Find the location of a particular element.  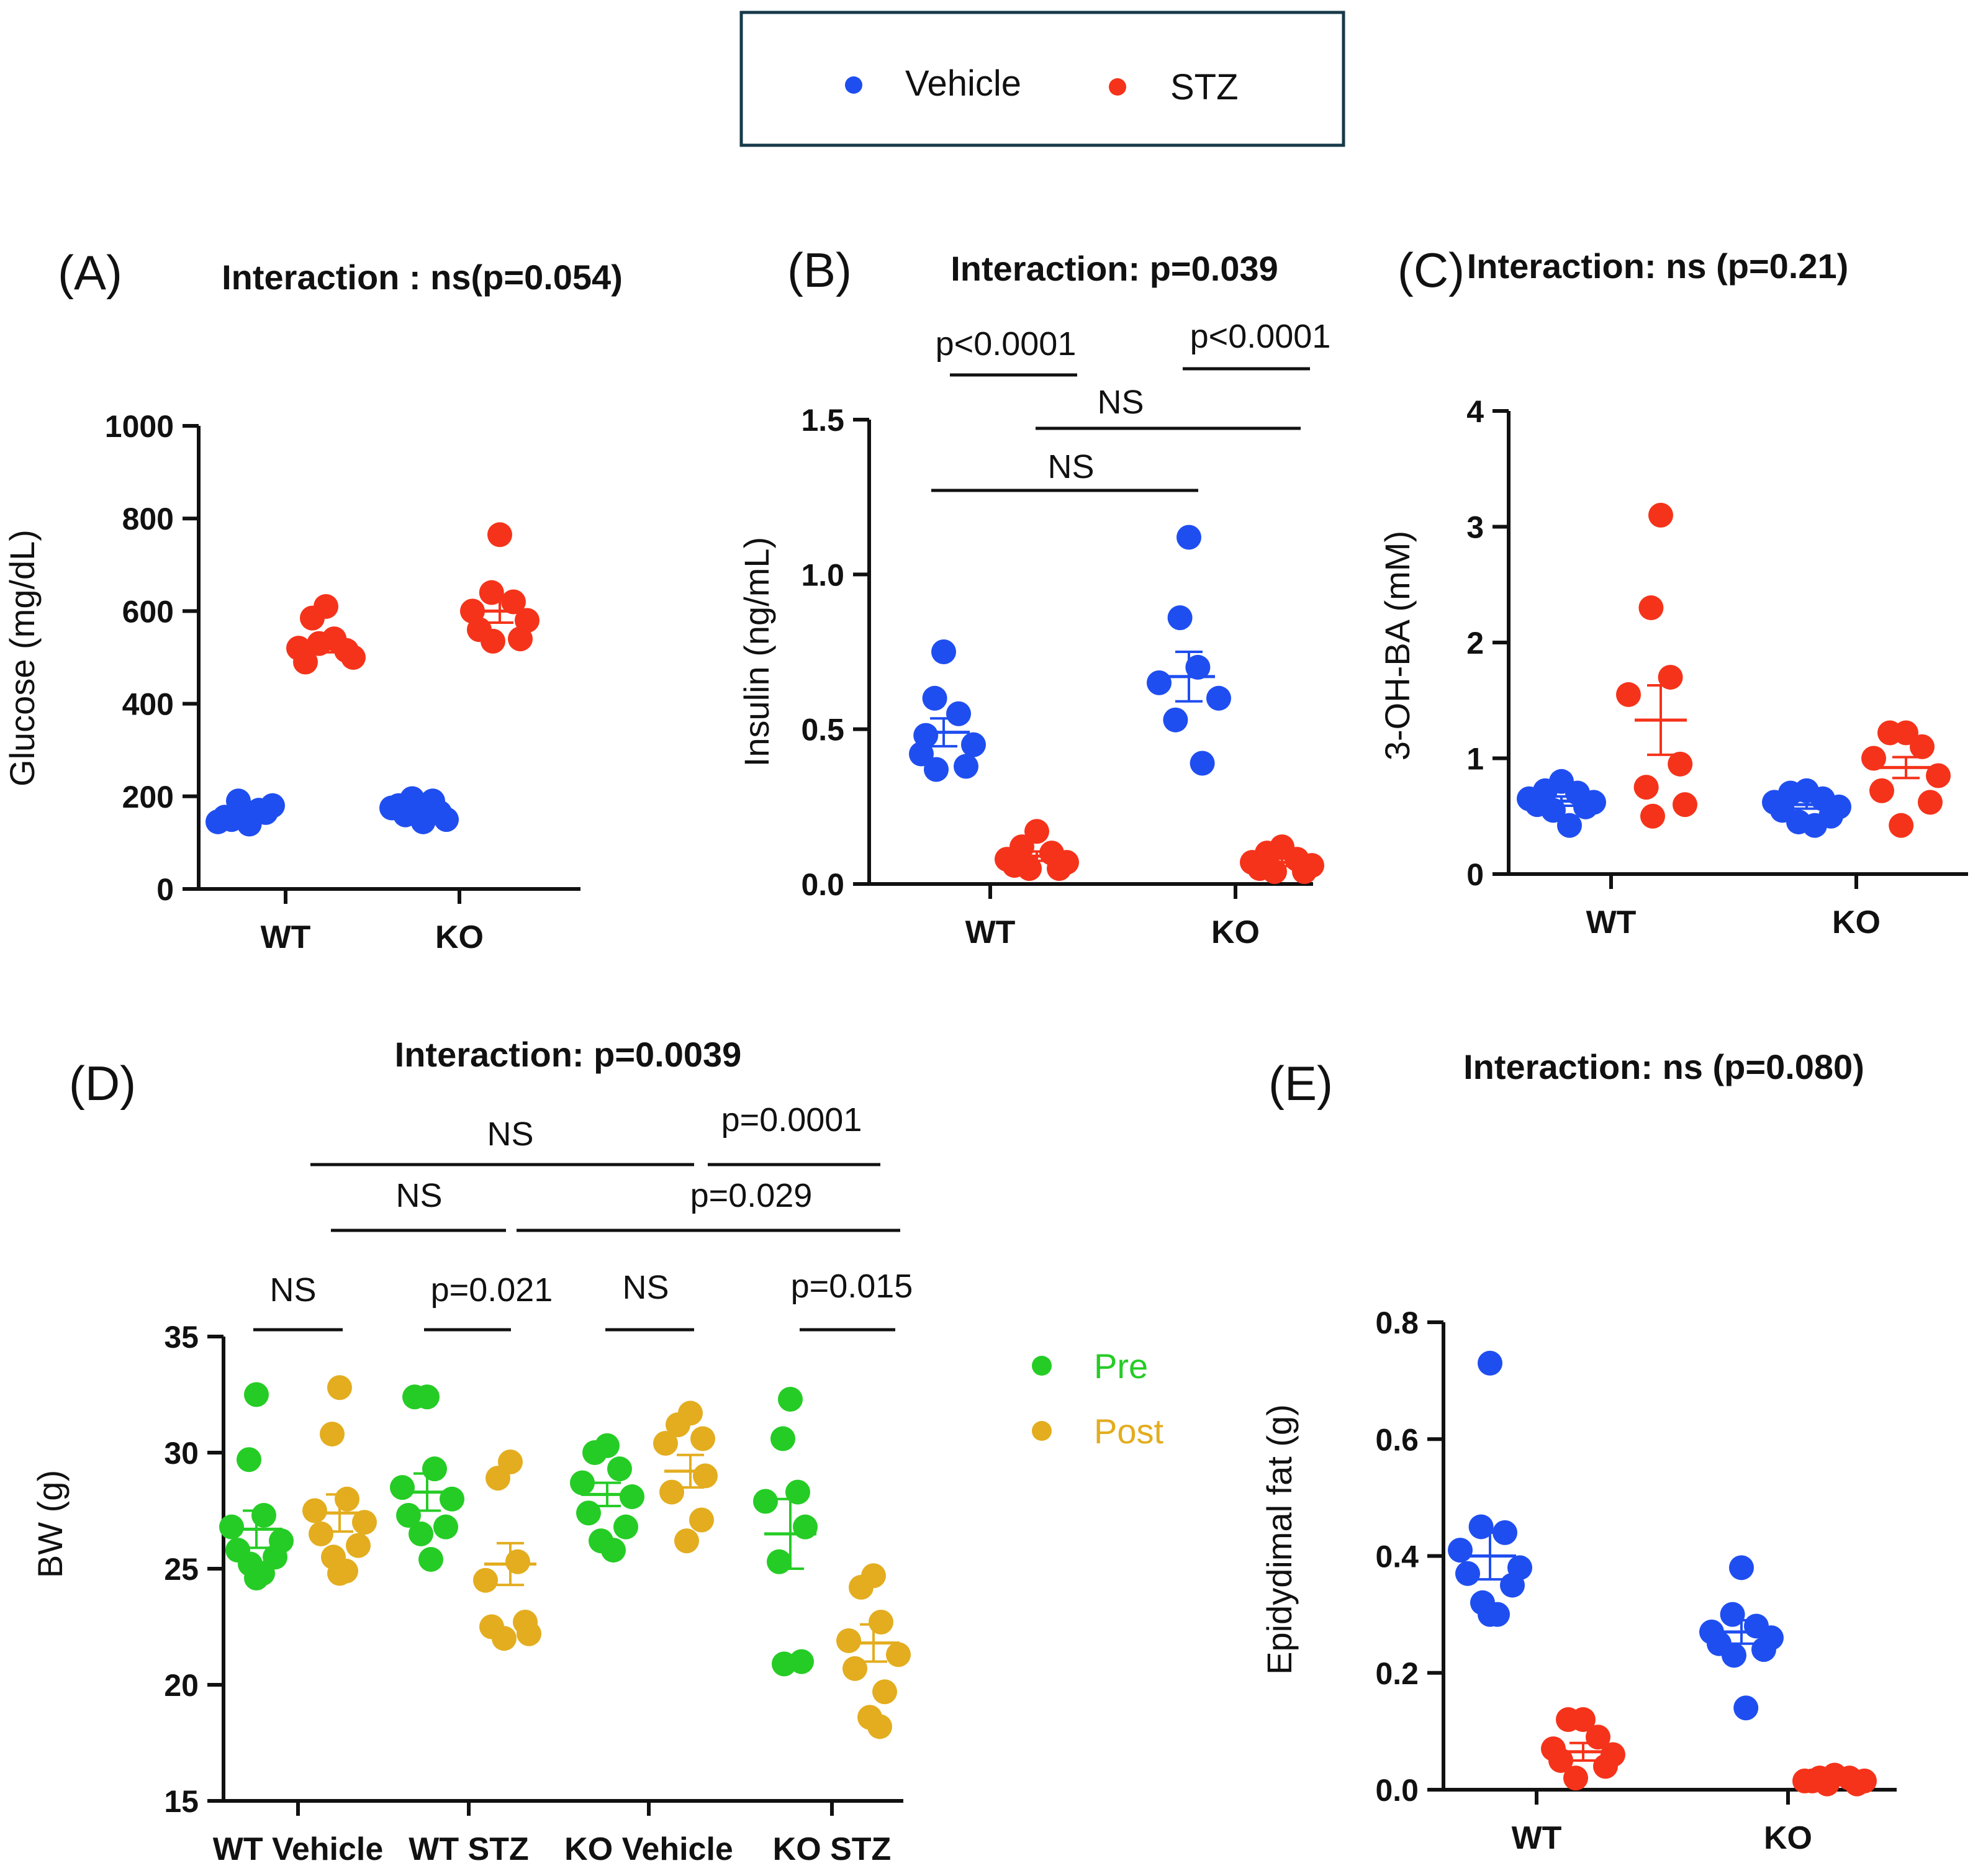

y-axis-label-A: Glucose (mg/dL) is located at coordinates (22, 658).